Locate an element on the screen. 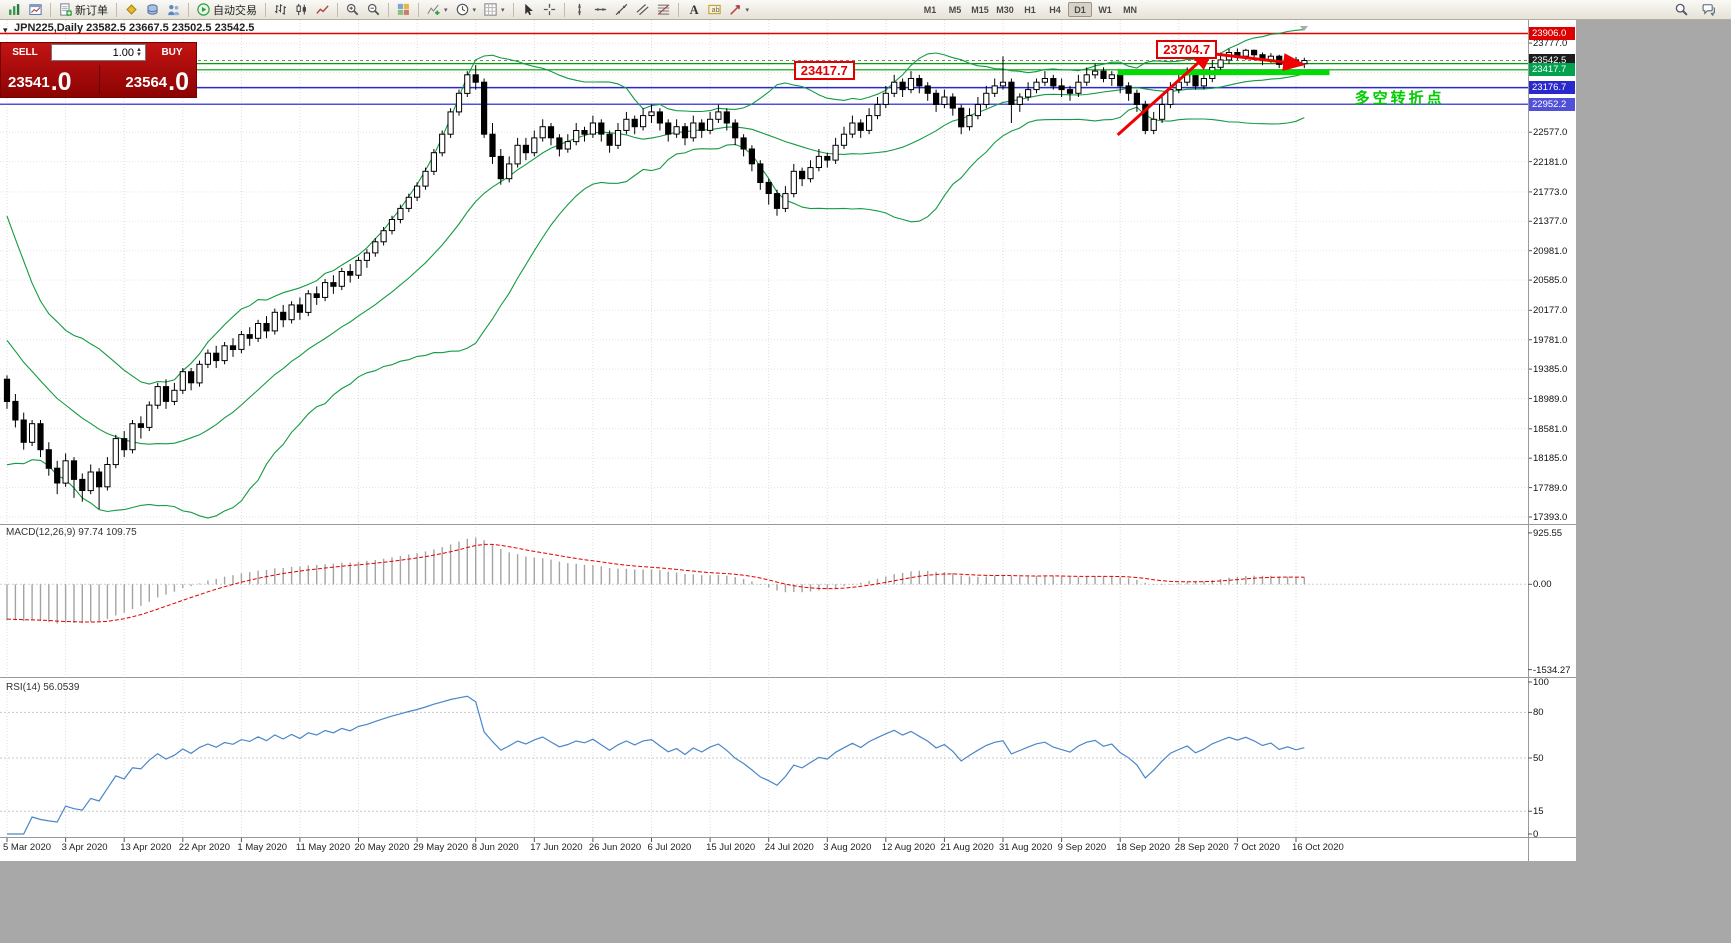 The height and width of the screenshot is (943, 1731). market-watch-button is located at coordinates (131, 9).